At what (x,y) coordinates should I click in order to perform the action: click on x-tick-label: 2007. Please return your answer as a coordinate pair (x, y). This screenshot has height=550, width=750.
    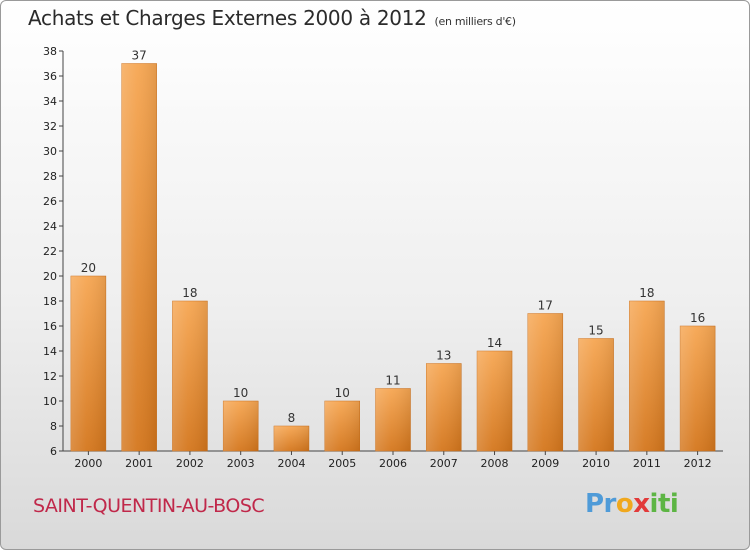
    Looking at the image, I should click on (444, 463).